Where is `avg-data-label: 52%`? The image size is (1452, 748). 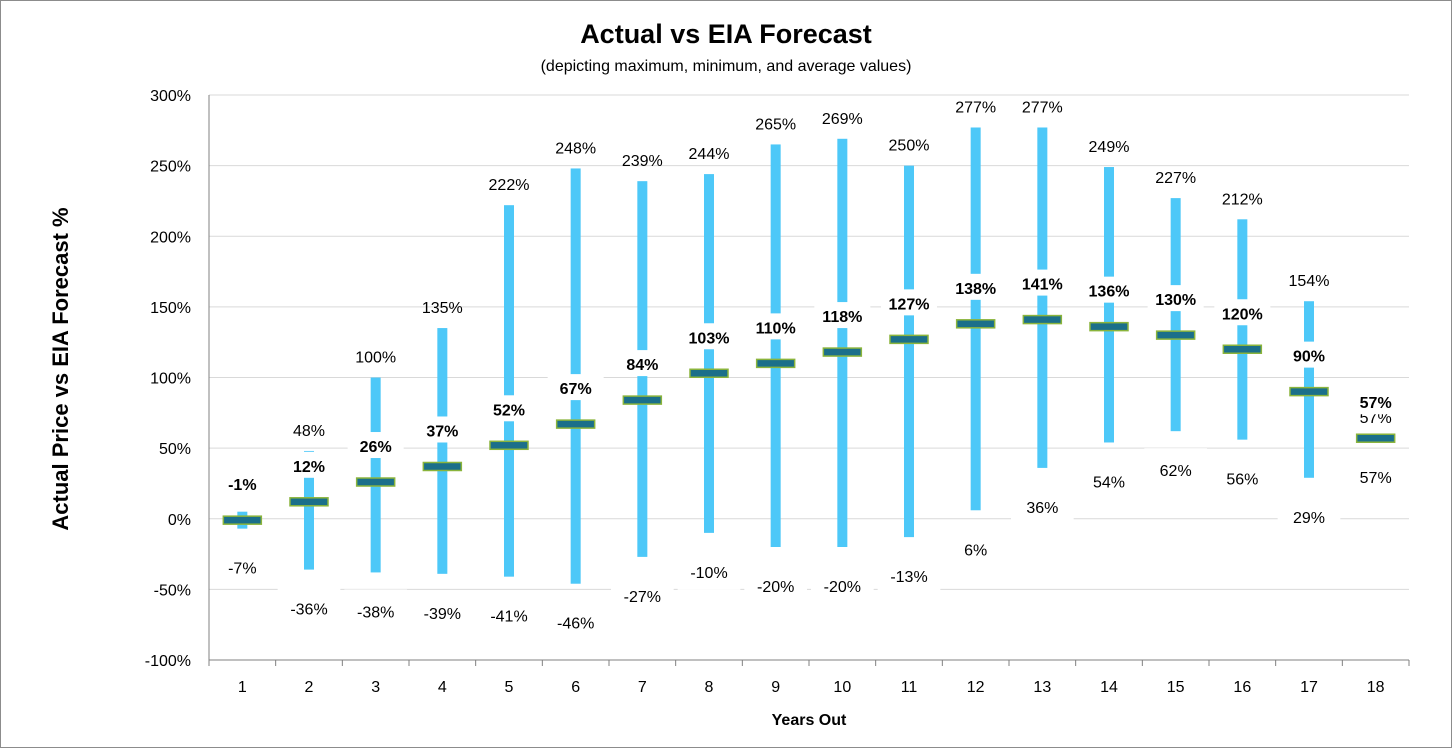 avg-data-label: 52% is located at coordinates (509, 410).